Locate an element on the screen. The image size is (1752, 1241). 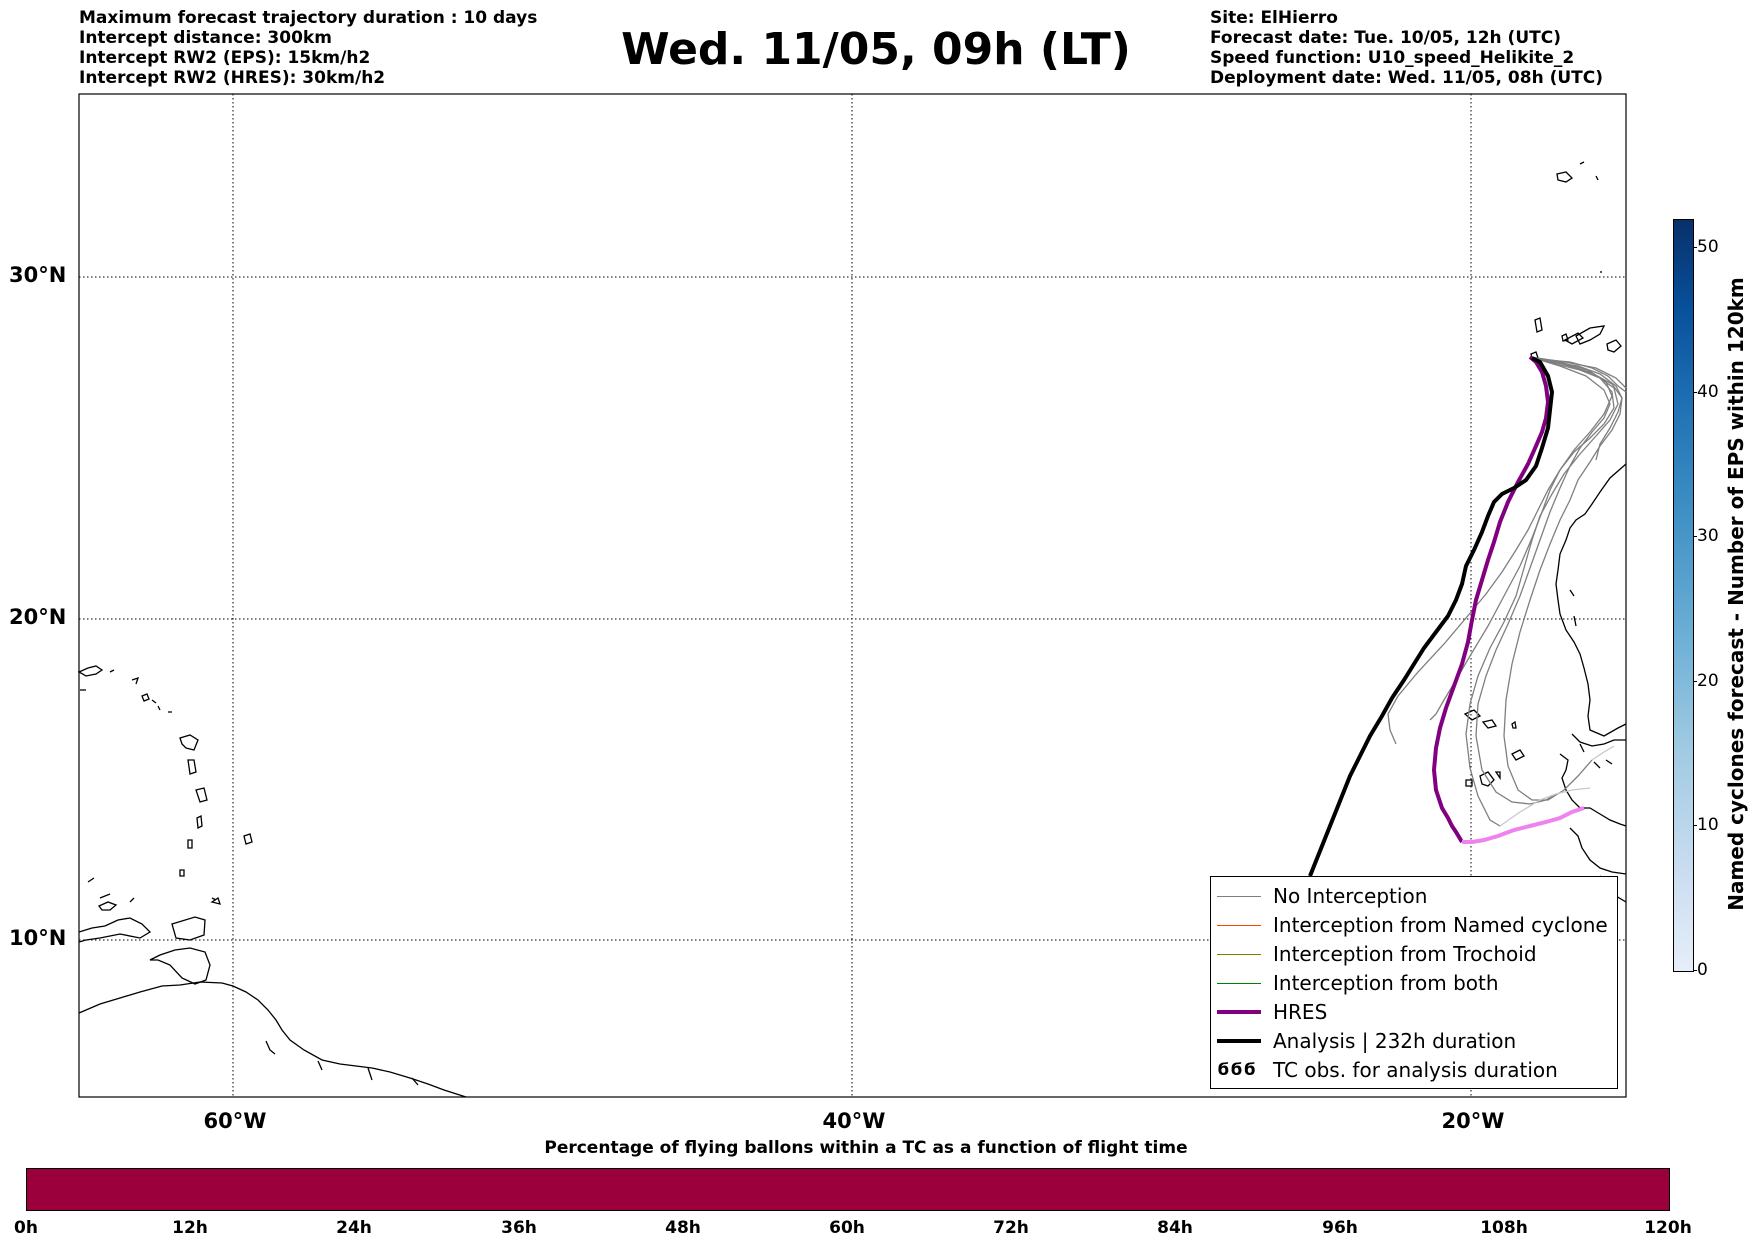
dominica is located at coordinates (192, 767).